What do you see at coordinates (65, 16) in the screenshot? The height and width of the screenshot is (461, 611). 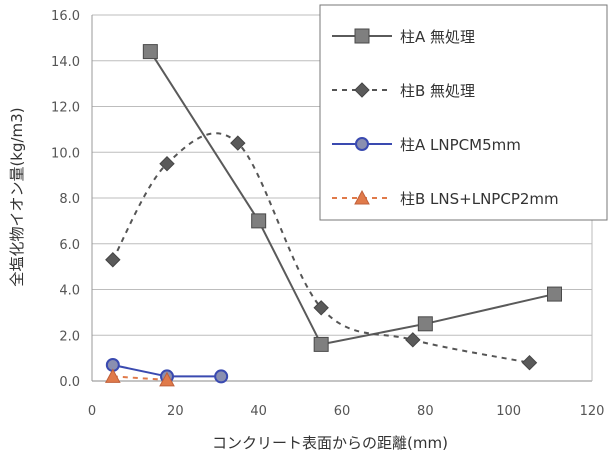 I see `y-tick-label: 16.0` at bounding box center [65, 16].